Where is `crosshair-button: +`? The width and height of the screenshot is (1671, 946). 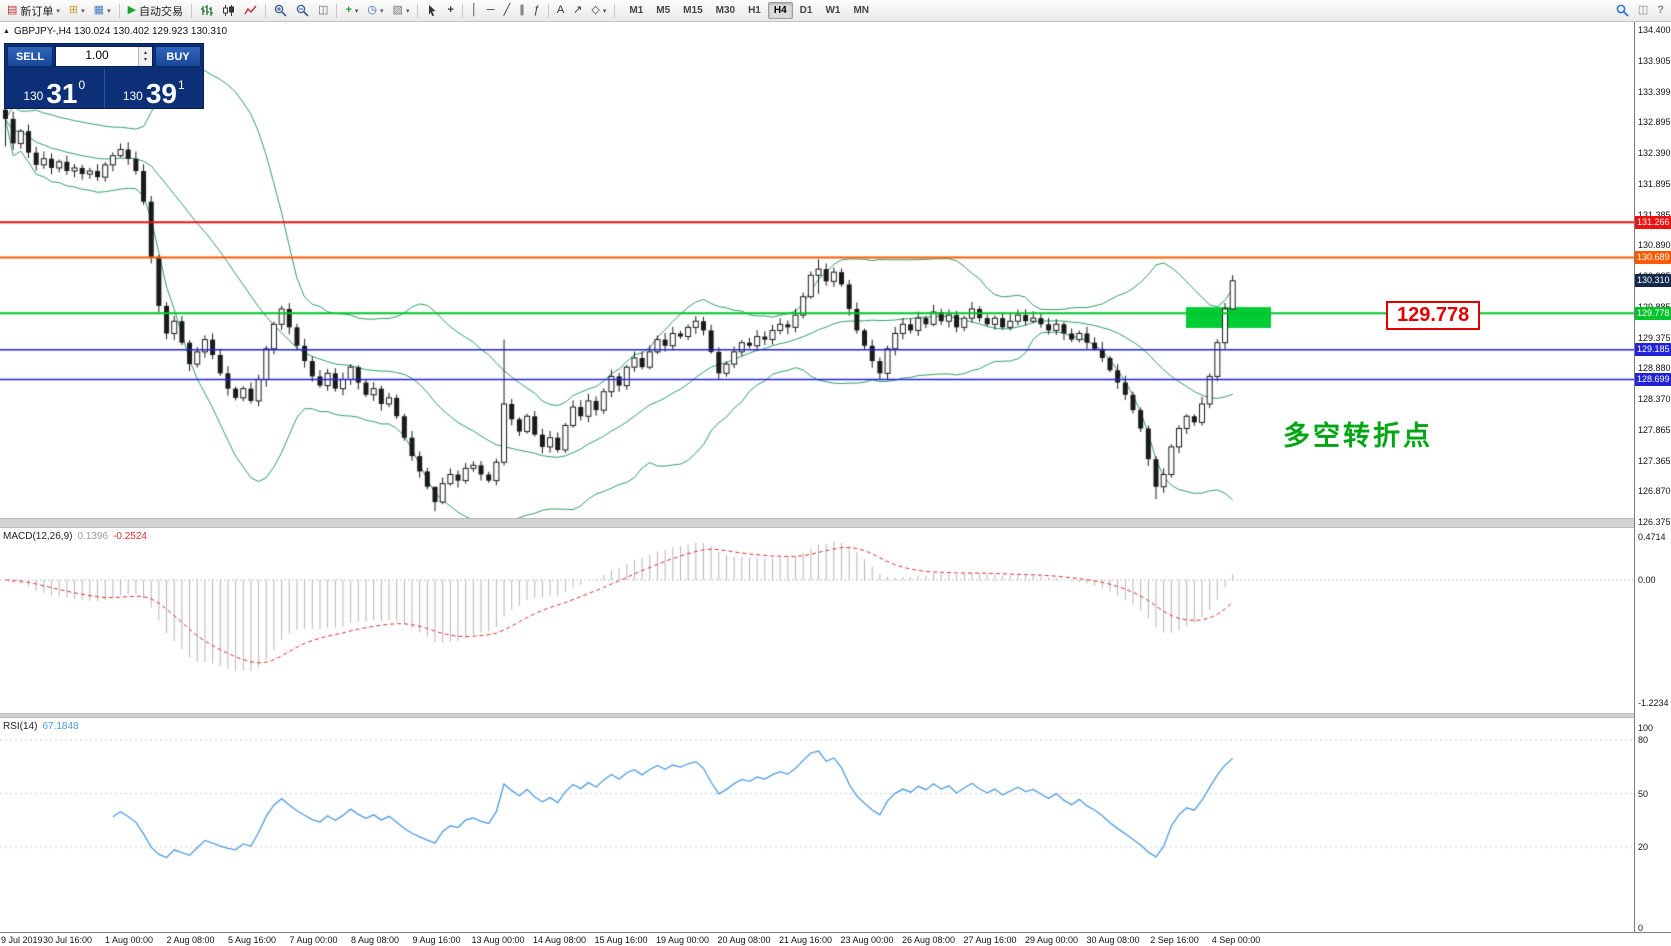 crosshair-button: + is located at coordinates (450, 11).